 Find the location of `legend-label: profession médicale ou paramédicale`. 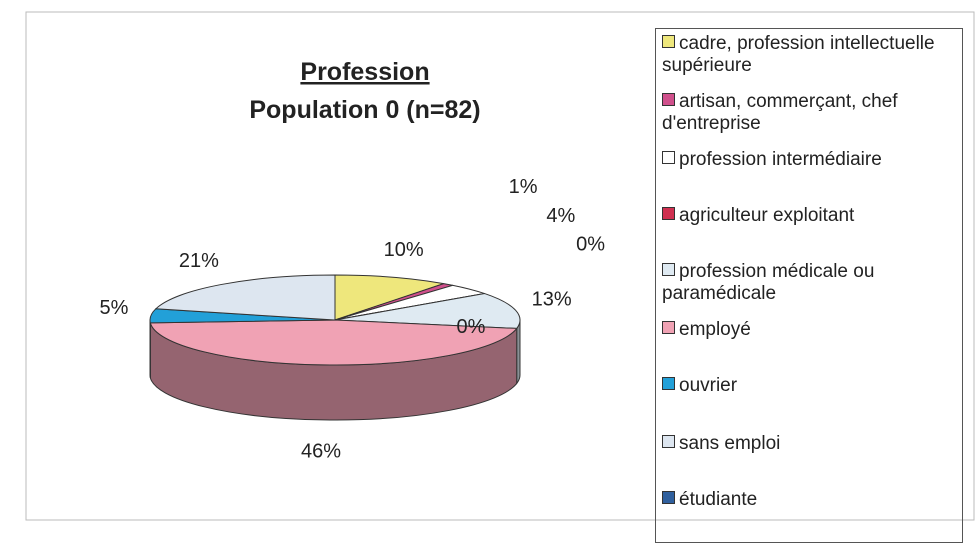

legend-label: profession médicale ou paramédicale is located at coordinates (768, 282).